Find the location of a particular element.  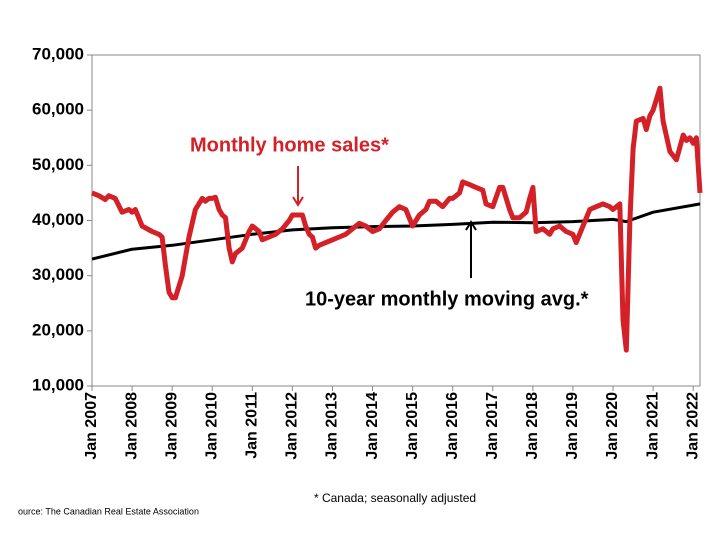

x-tick-label: Jan 2022 is located at coordinates (692, 426).